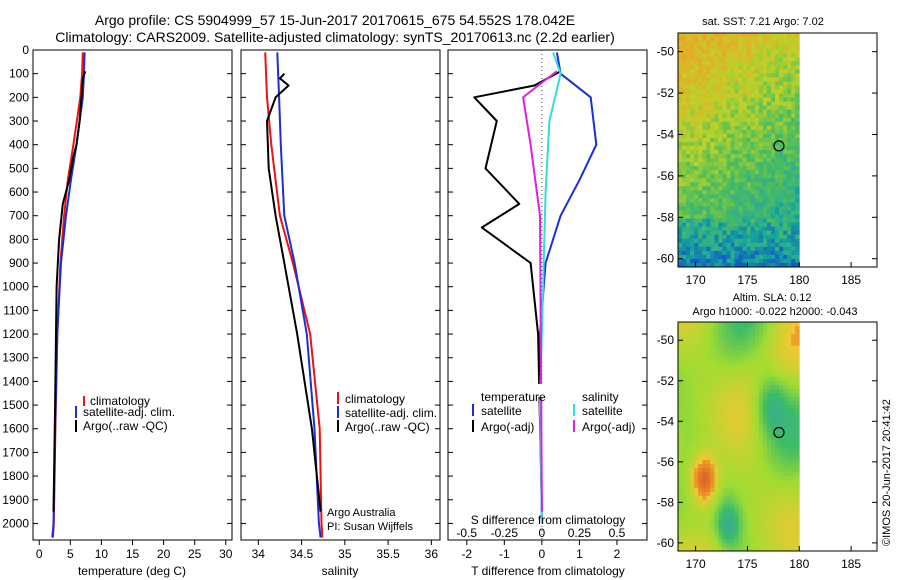 The image size is (900, 580). Describe the element at coordinates (361, 513) in the screenshot. I see `annotation-argo-australia: Argo Australia` at that location.